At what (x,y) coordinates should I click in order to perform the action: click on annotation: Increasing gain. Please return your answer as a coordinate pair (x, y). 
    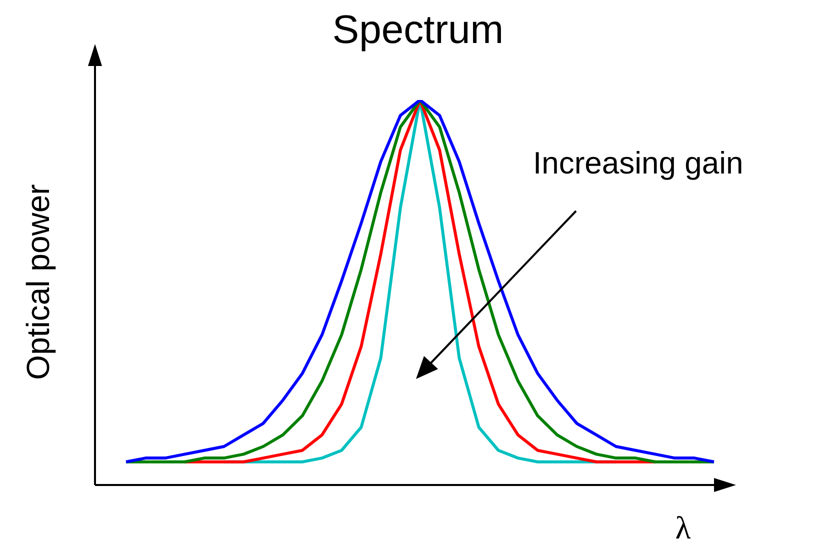
    Looking at the image, I should click on (638, 163).